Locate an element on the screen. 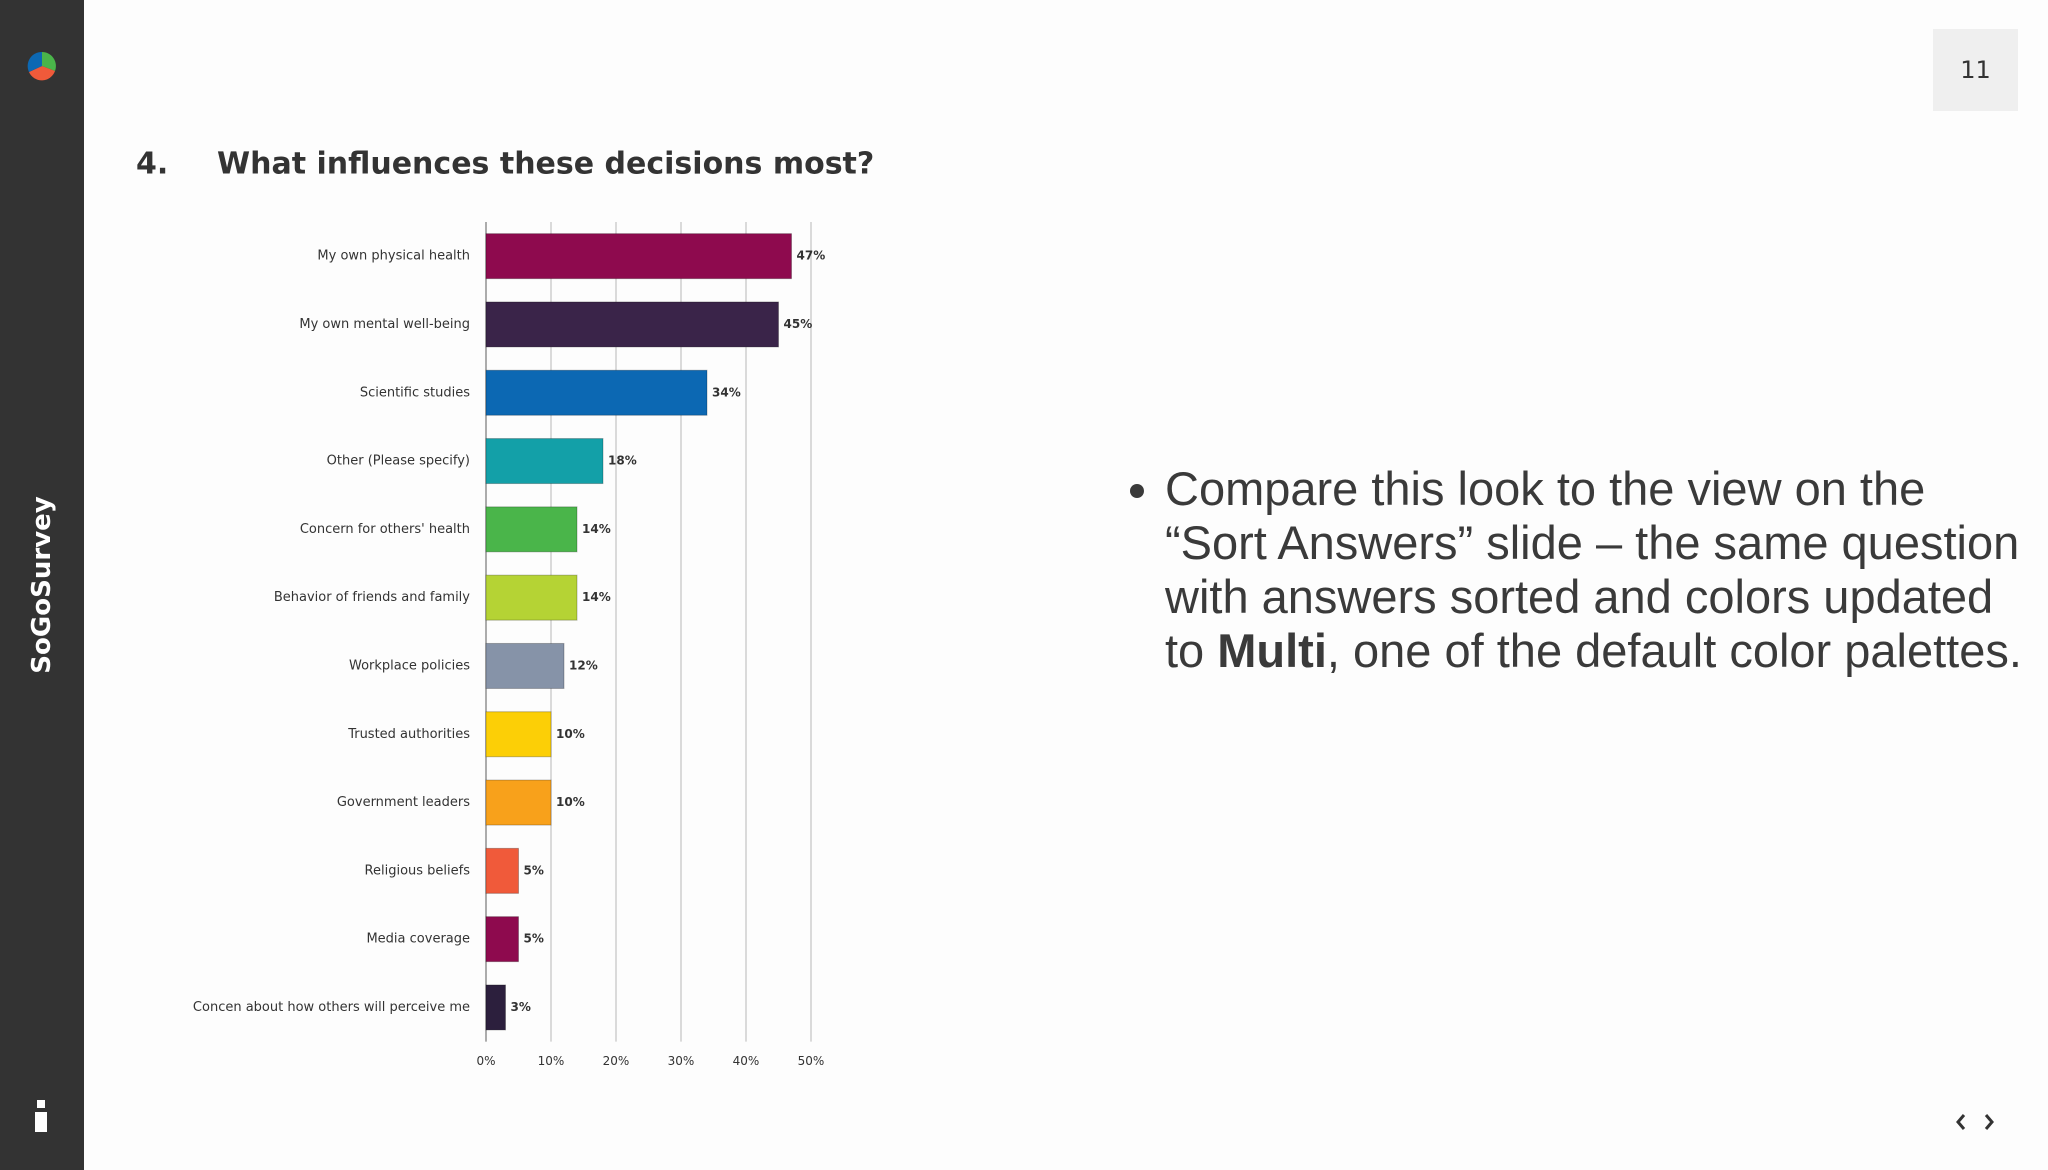 Image resolution: width=2048 pixels, height=1170 pixels. y-tick-label: Religious beliefs is located at coordinates (418, 870).